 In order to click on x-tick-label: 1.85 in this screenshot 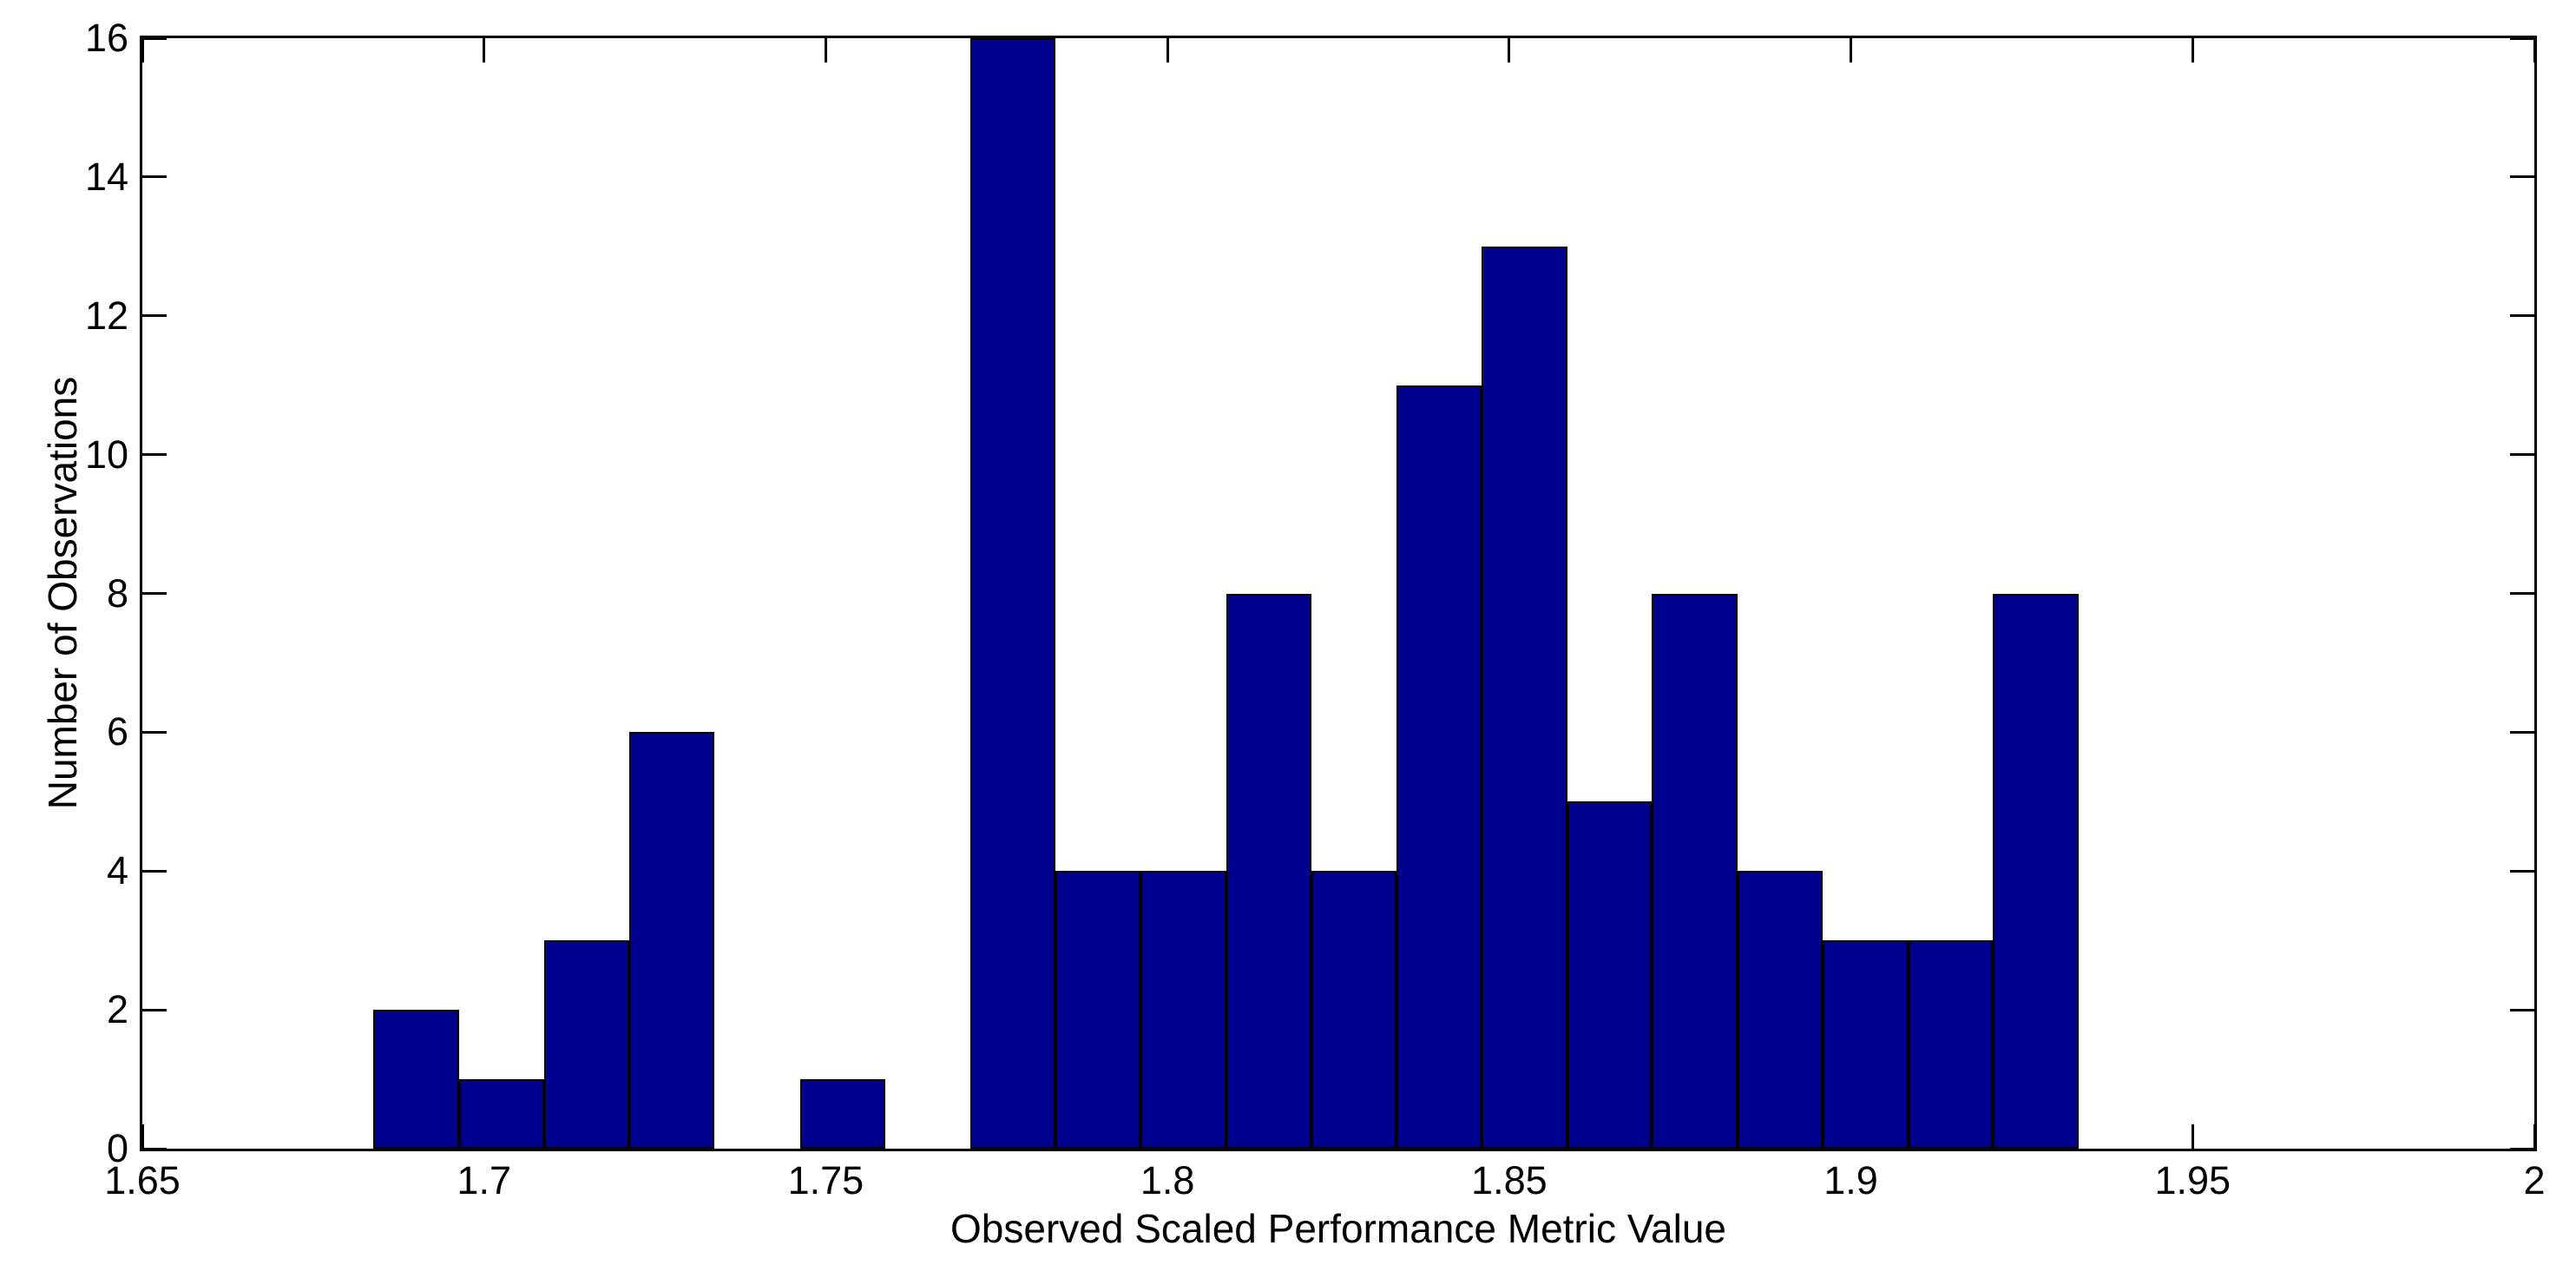, I will do `click(1509, 1180)`.